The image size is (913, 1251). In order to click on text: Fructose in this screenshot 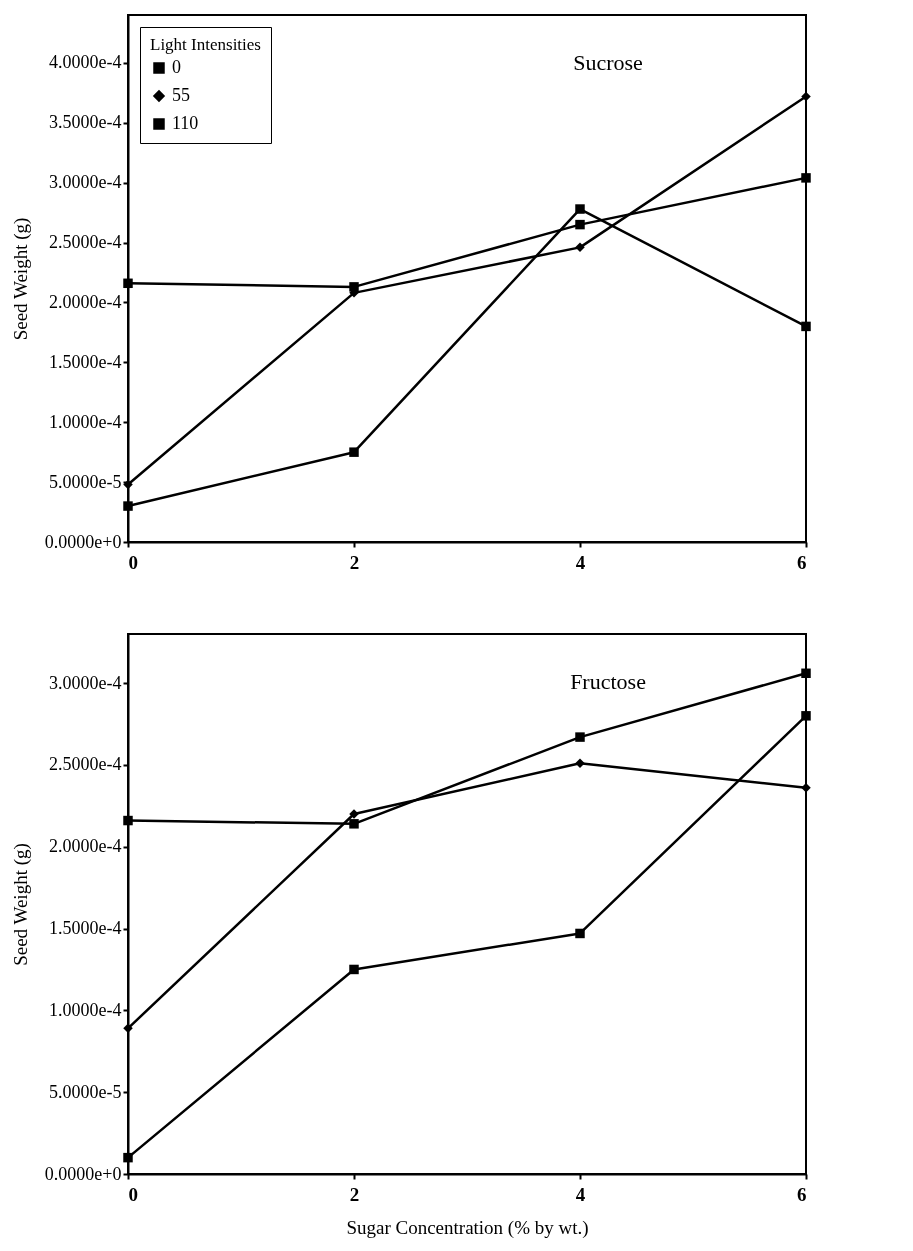, I will do `click(608, 681)`.